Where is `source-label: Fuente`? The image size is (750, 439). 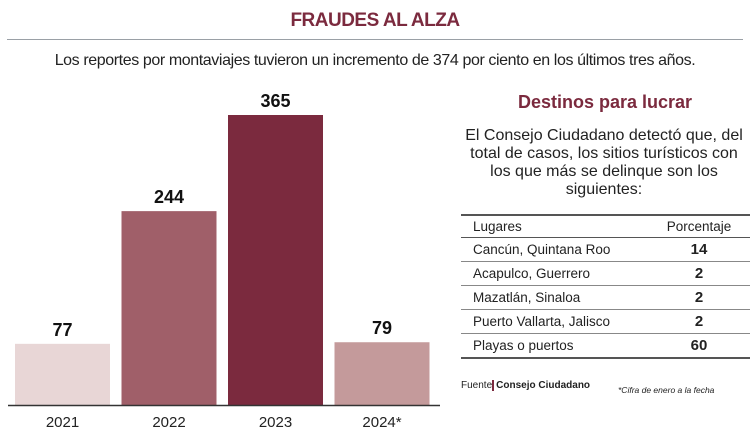 source-label: Fuente is located at coordinates (477, 385).